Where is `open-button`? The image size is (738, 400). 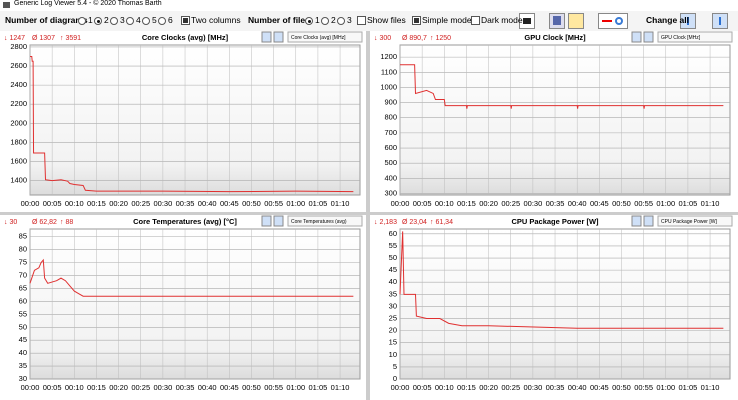
open-button is located at coordinates (576, 21).